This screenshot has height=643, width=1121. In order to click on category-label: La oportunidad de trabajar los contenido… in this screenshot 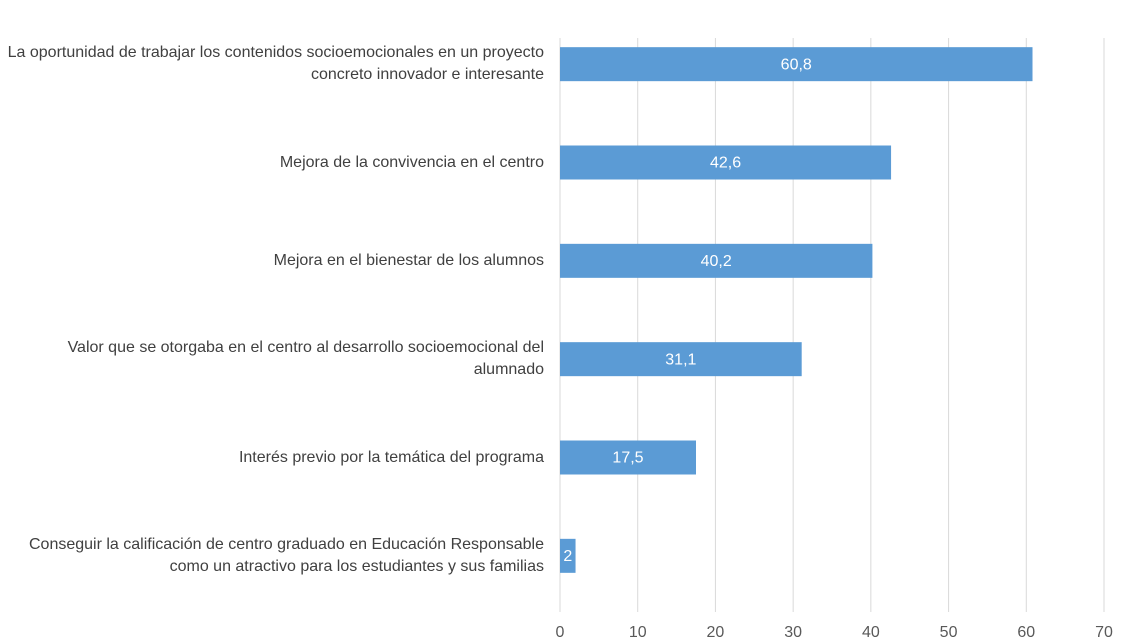, I will do `click(275, 64)`.